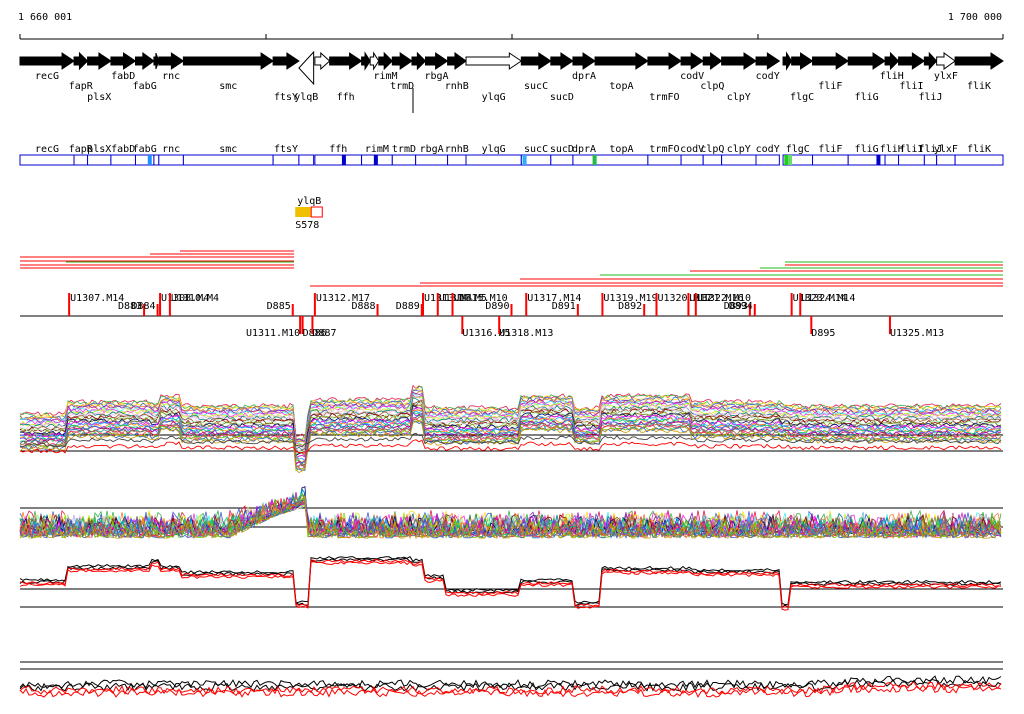 The width and height of the screenshot is (1024, 714). Describe the element at coordinates (273, 333) in the screenshot. I see `transcript-label: U1311.M10` at that location.